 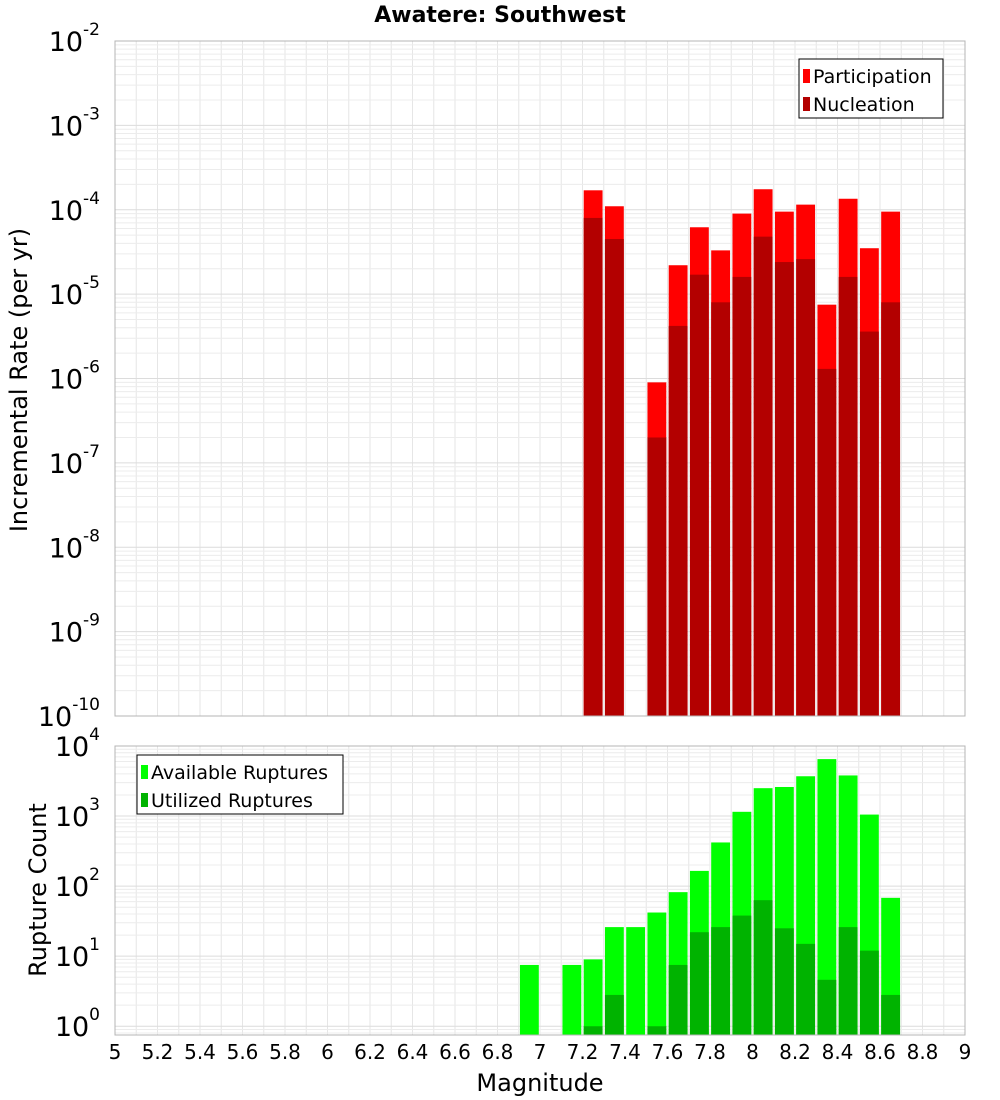 I want to click on bottom-bars, so click(x=710, y=897).